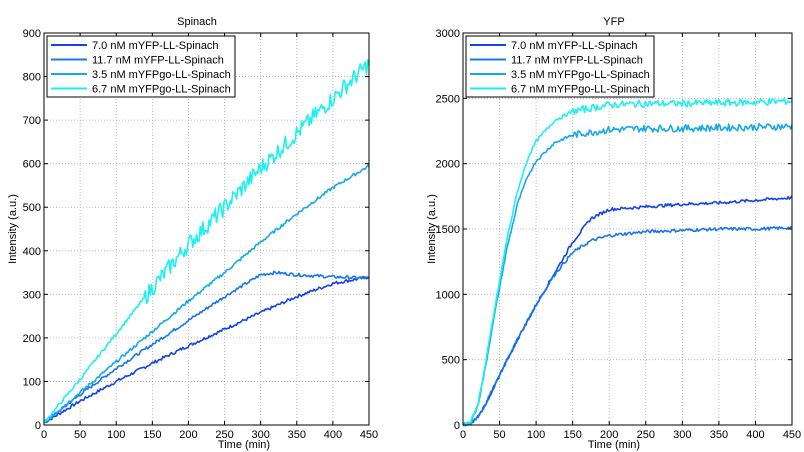  Describe the element at coordinates (32, 339) in the screenshot. I see `y-tick-label: 200` at that location.